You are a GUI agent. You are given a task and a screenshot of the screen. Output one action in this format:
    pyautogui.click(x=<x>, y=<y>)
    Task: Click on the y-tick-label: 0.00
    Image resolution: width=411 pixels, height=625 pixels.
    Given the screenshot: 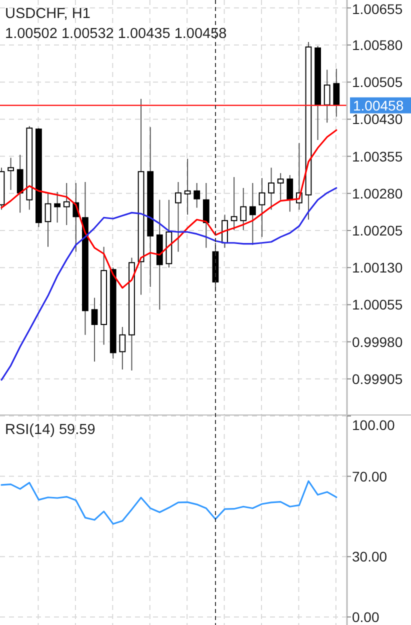 What is the action you would take?
    pyautogui.click(x=366, y=616)
    